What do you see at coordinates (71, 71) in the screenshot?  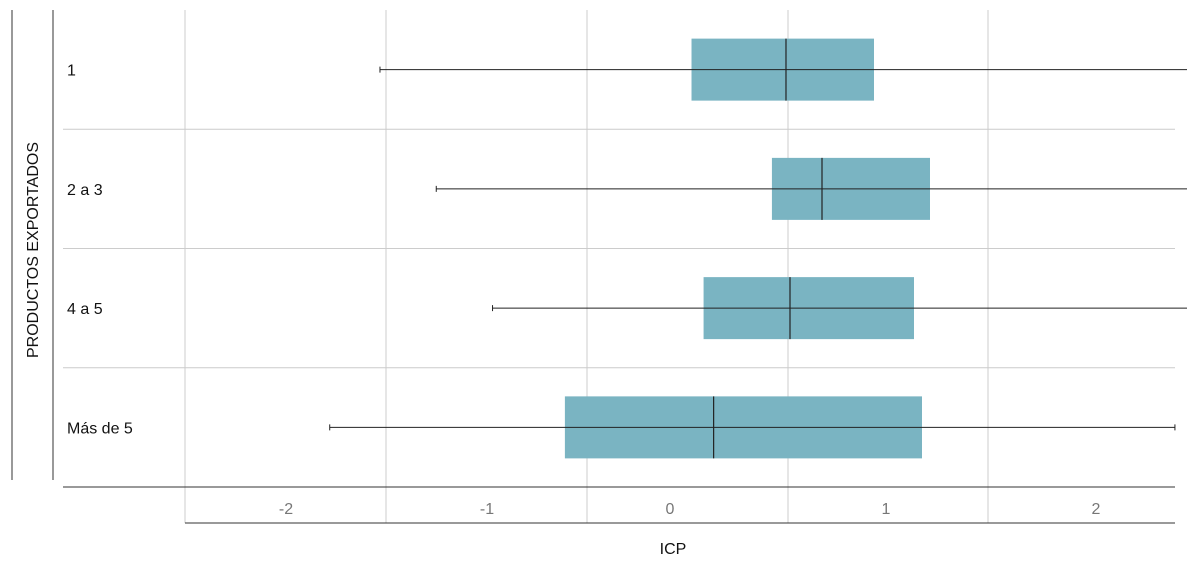 I see `category-label-0: 1` at bounding box center [71, 71].